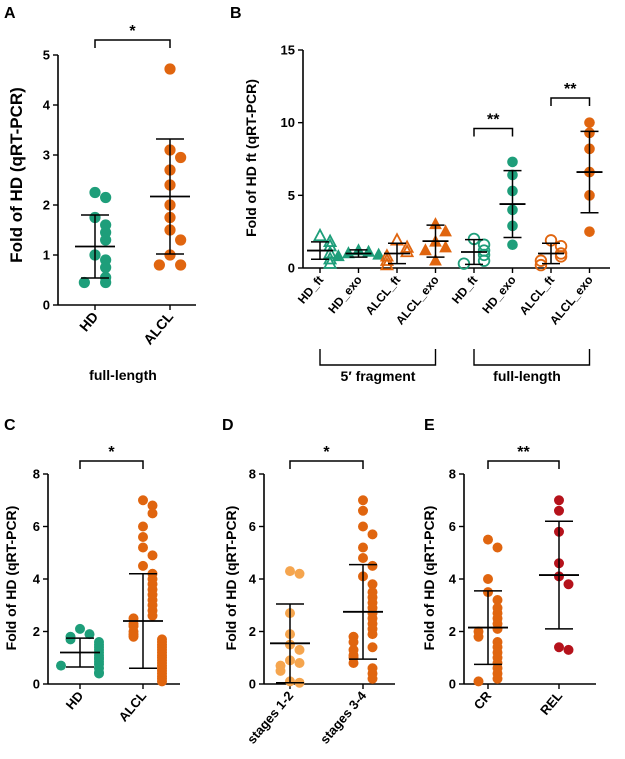 The height and width of the screenshot is (759, 625). Describe the element at coordinates (527, 376) in the screenshot. I see `group-label-full-length: full-length` at that location.